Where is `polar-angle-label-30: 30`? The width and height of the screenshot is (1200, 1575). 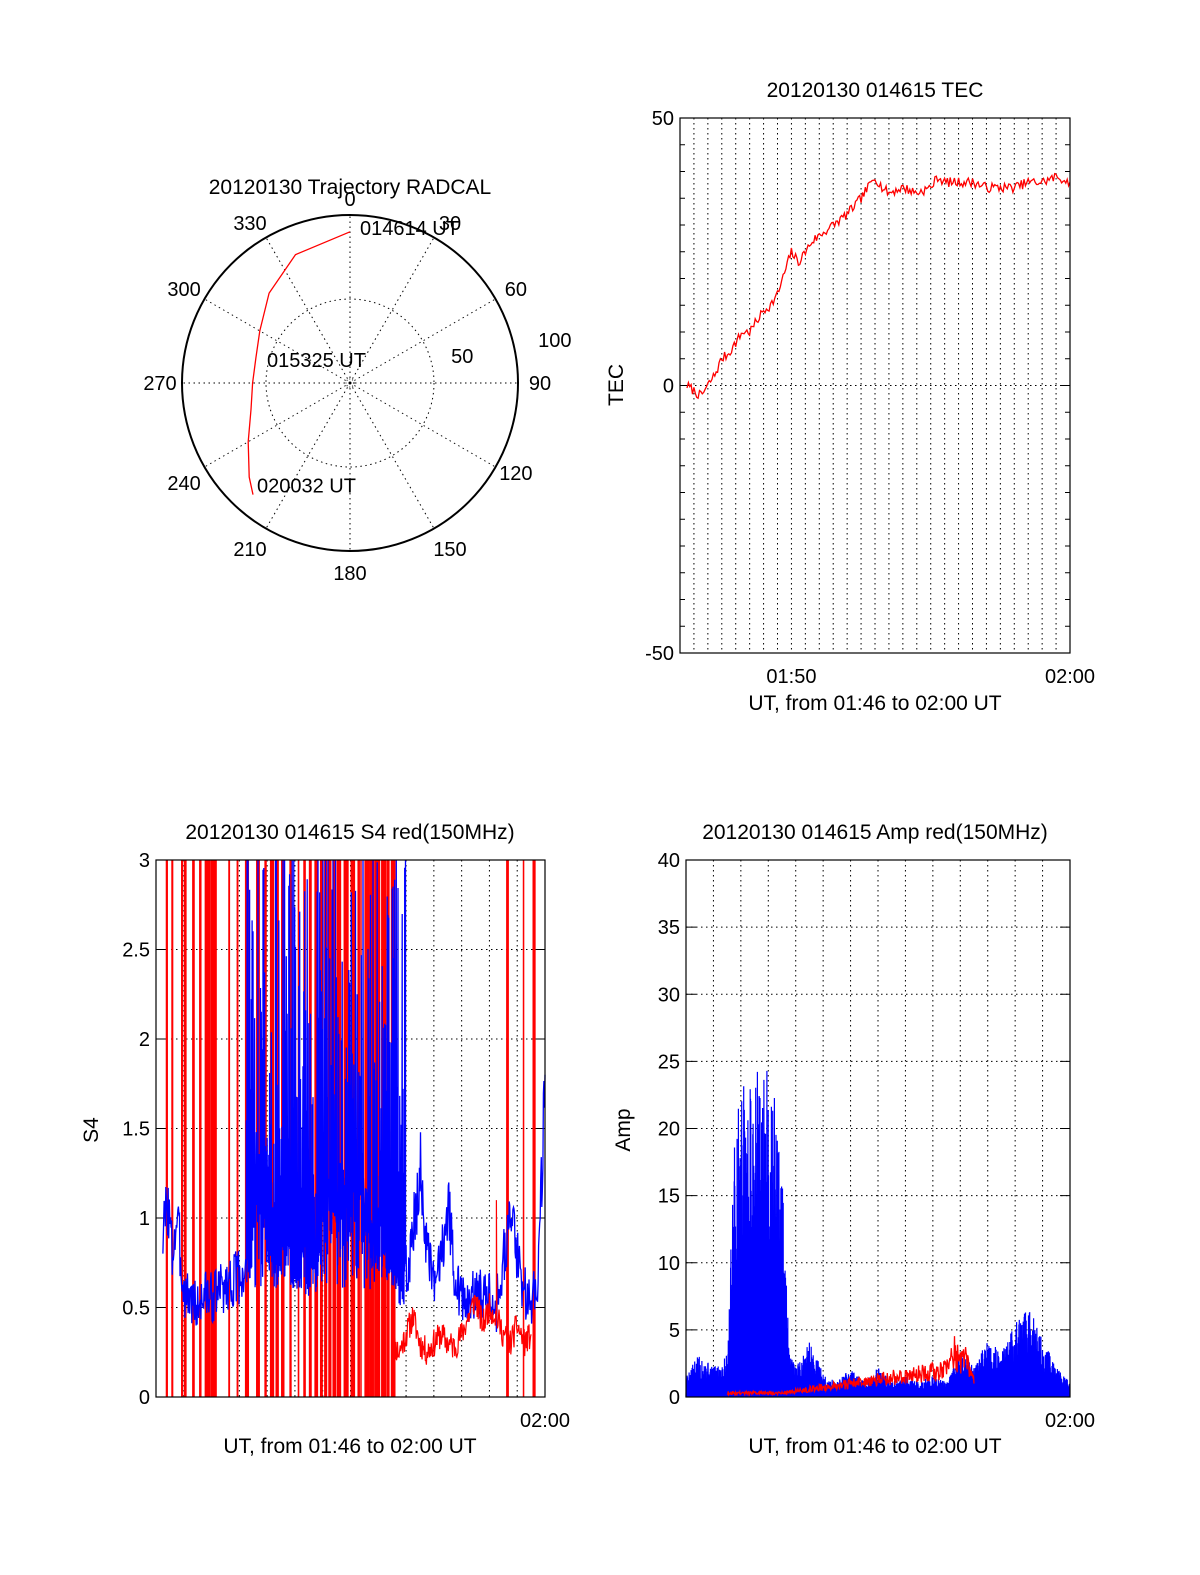
polar-angle-label-30: 30 is located at coordinates (450, 224).